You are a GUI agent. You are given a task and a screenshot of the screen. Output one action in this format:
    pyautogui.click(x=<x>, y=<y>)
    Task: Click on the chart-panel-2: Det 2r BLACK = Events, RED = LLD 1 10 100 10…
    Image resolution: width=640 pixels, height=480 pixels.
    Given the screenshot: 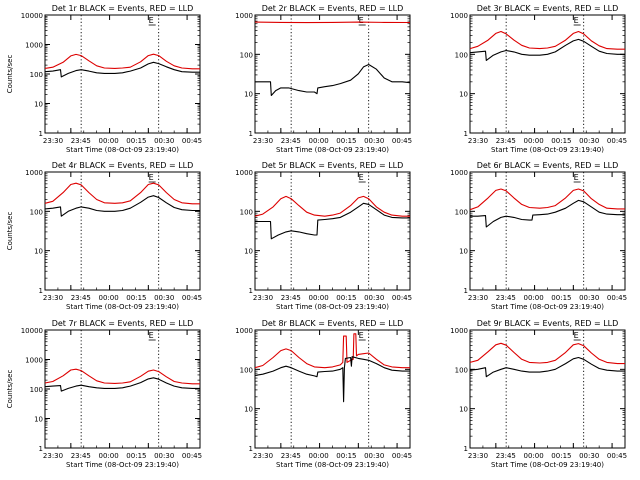 What is the action you would take?
    pyautogui.click(x=323, y=79)
    